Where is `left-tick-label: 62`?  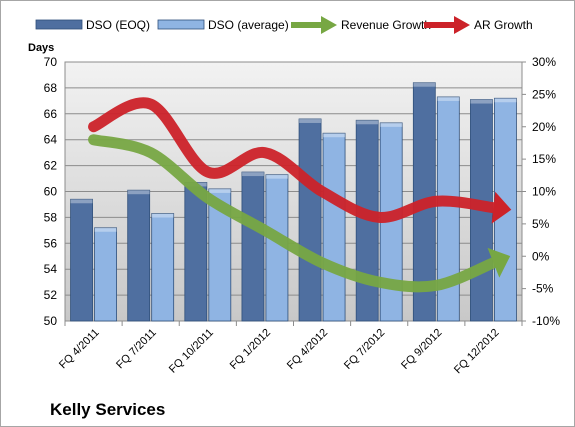 left-tick-label: 62 is located at coordinates (51, 166).